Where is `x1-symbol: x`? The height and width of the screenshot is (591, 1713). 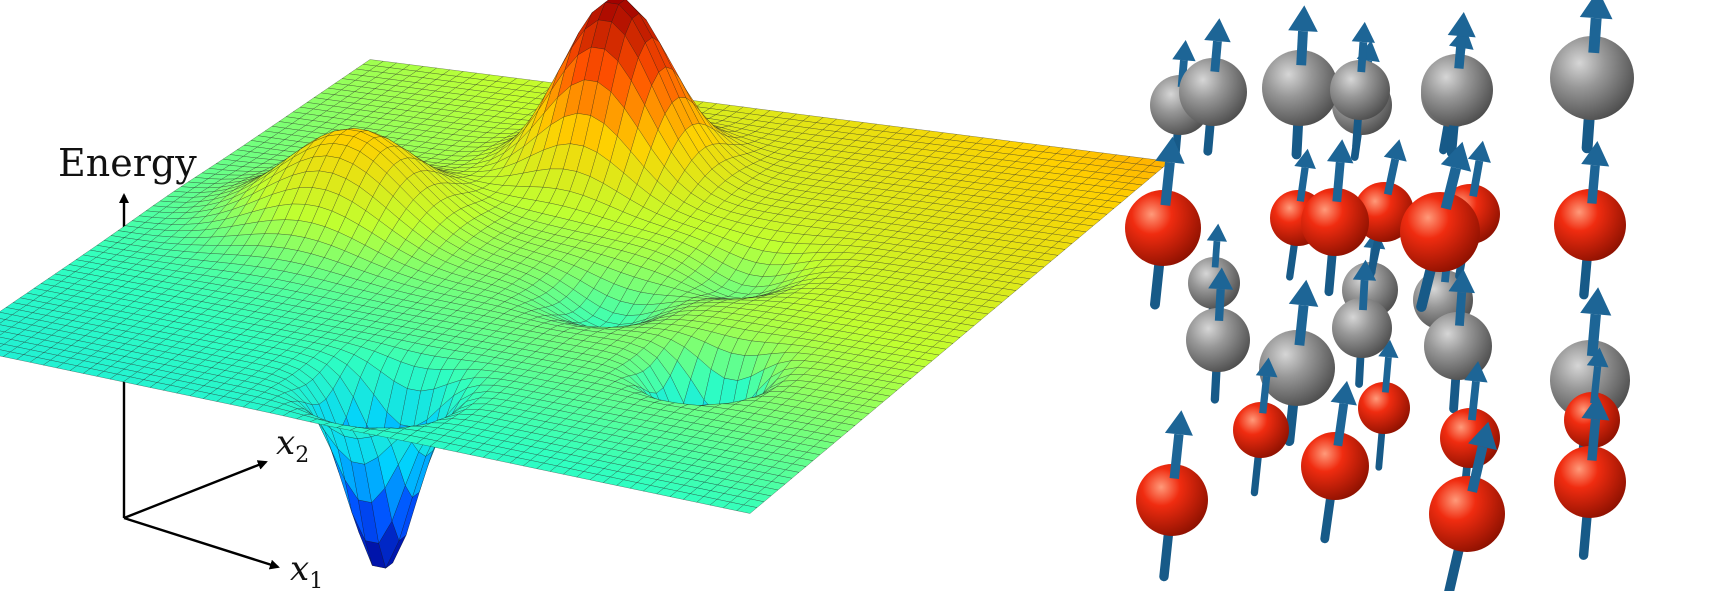 x1-symbol: x is located at coordinates (299, 569).